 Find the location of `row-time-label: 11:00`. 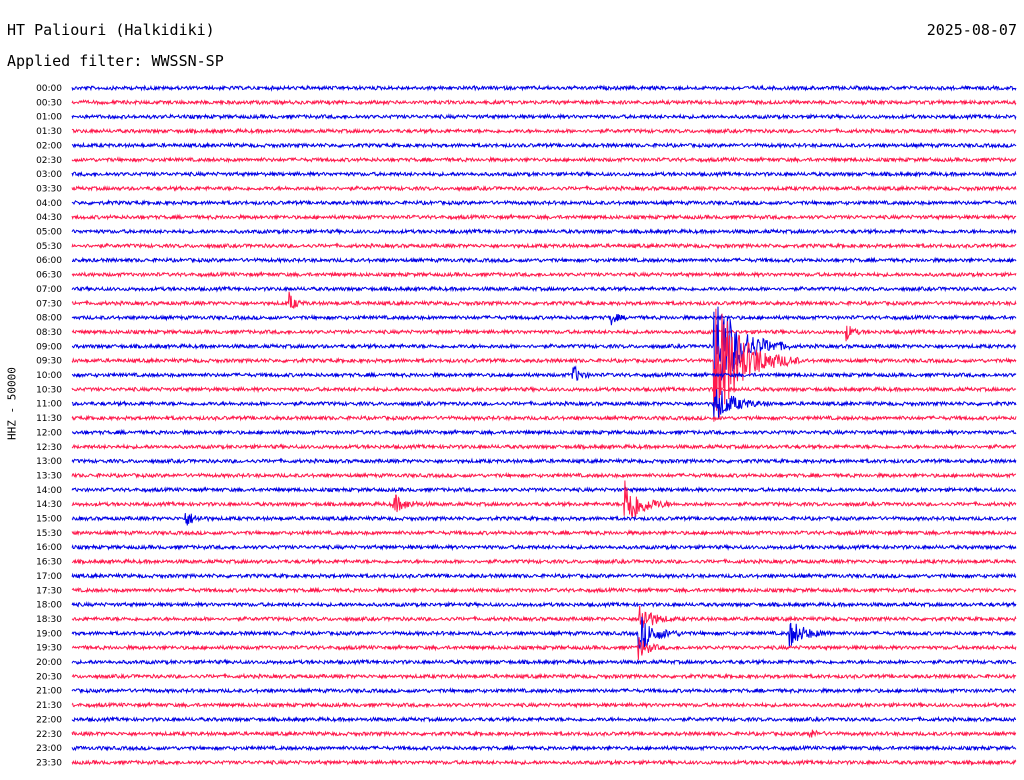

row-time-label: 11:00 is located at coordinates (49, 405).